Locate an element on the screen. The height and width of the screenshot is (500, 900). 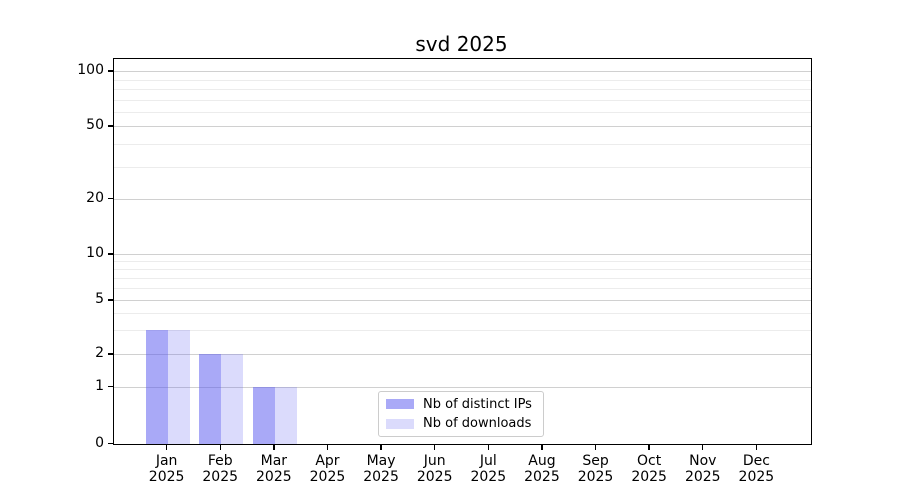
y-tick-label: 0 is located at coordinates (99, 442).